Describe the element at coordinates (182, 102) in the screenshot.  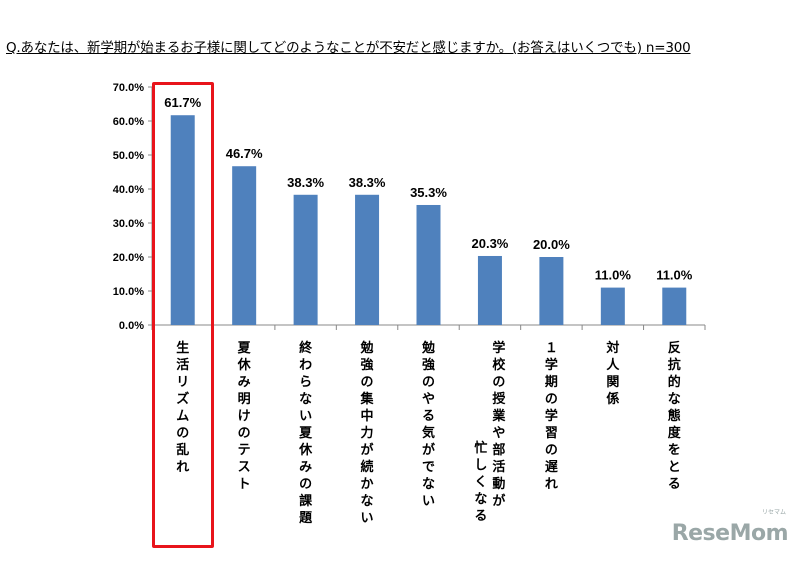
I see `data-label: 61.7%` at that location.